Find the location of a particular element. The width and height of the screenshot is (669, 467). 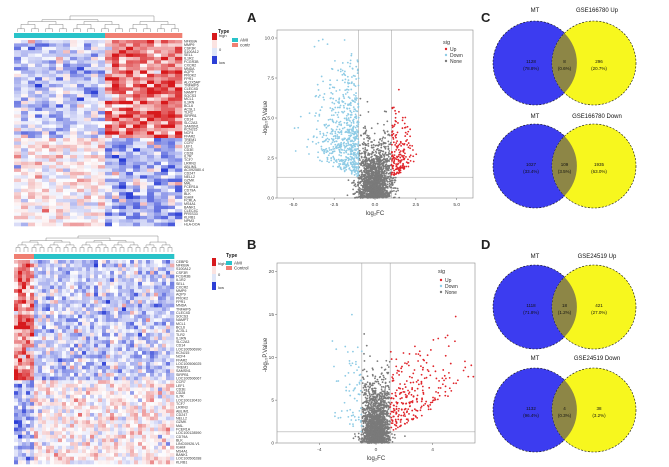

gene-label: NFKBIA is located at coordinates (183, 266).